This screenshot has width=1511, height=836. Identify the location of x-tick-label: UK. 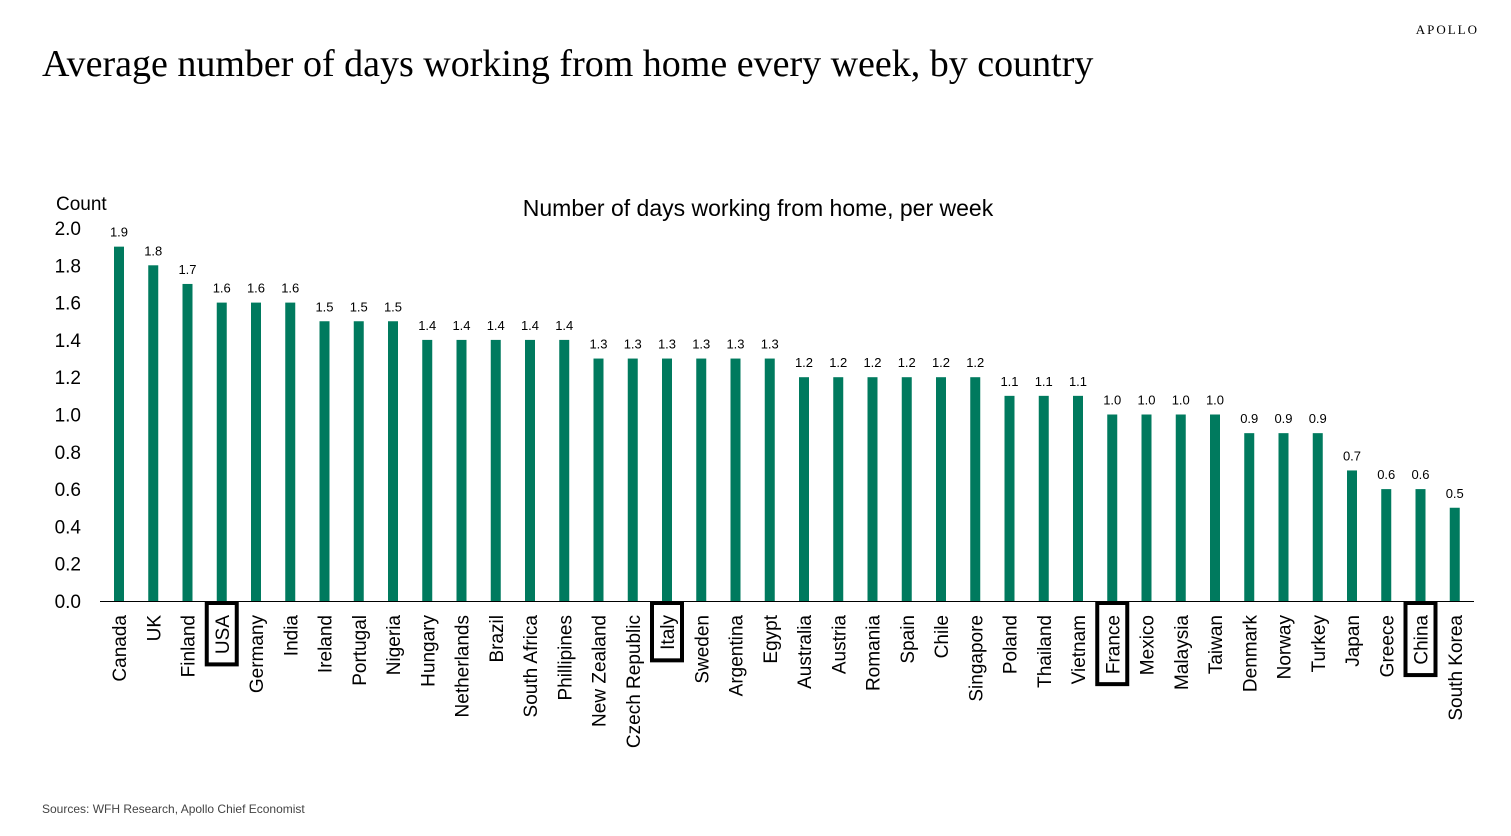
(154, 628).